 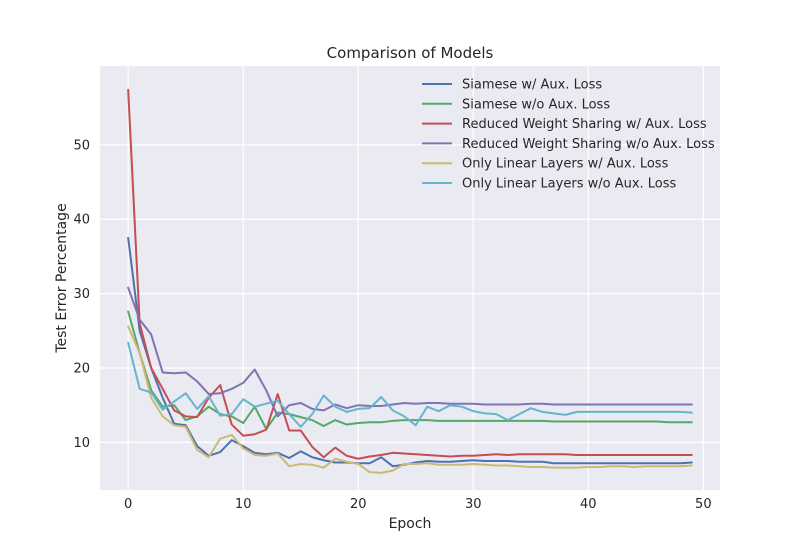 I want to click on chart-title: Comparison of Models, so click(x=410, y=53).